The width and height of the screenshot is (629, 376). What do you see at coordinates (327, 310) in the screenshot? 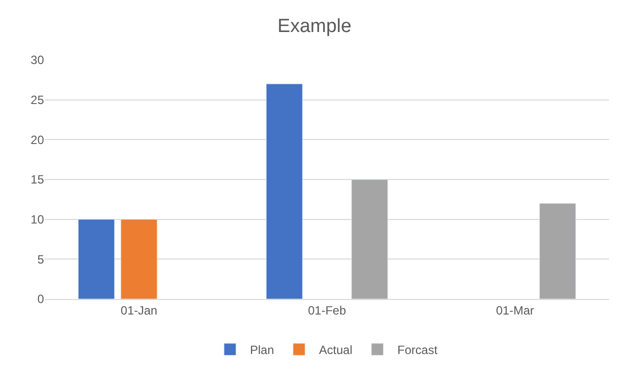
I see `x-tick-label: 01-Feb` at bounding box center [327, 310].